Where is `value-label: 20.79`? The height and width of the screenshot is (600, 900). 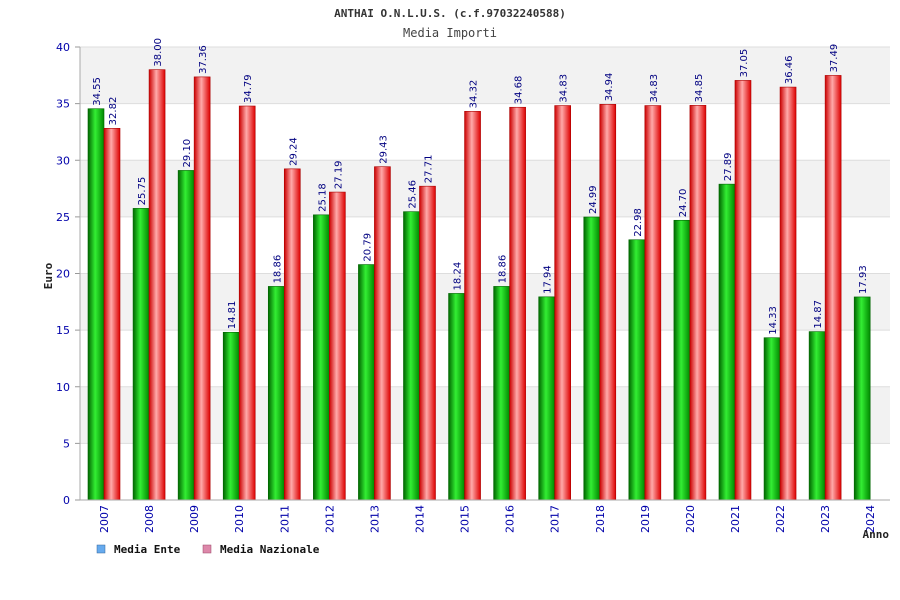
value-label: 20.79 is located at coordinates (367, 247).